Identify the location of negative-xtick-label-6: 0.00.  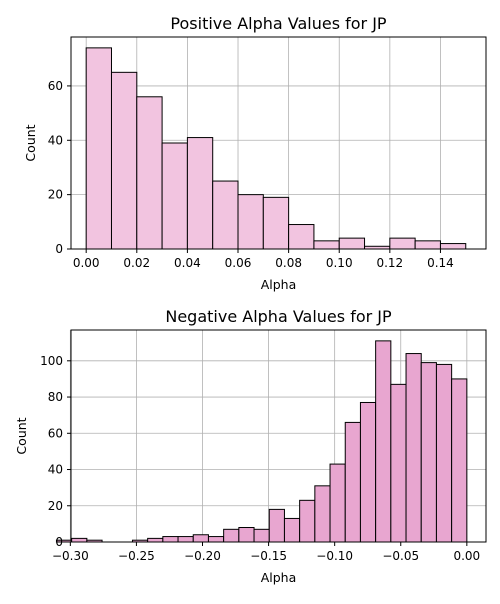
(466, 556).